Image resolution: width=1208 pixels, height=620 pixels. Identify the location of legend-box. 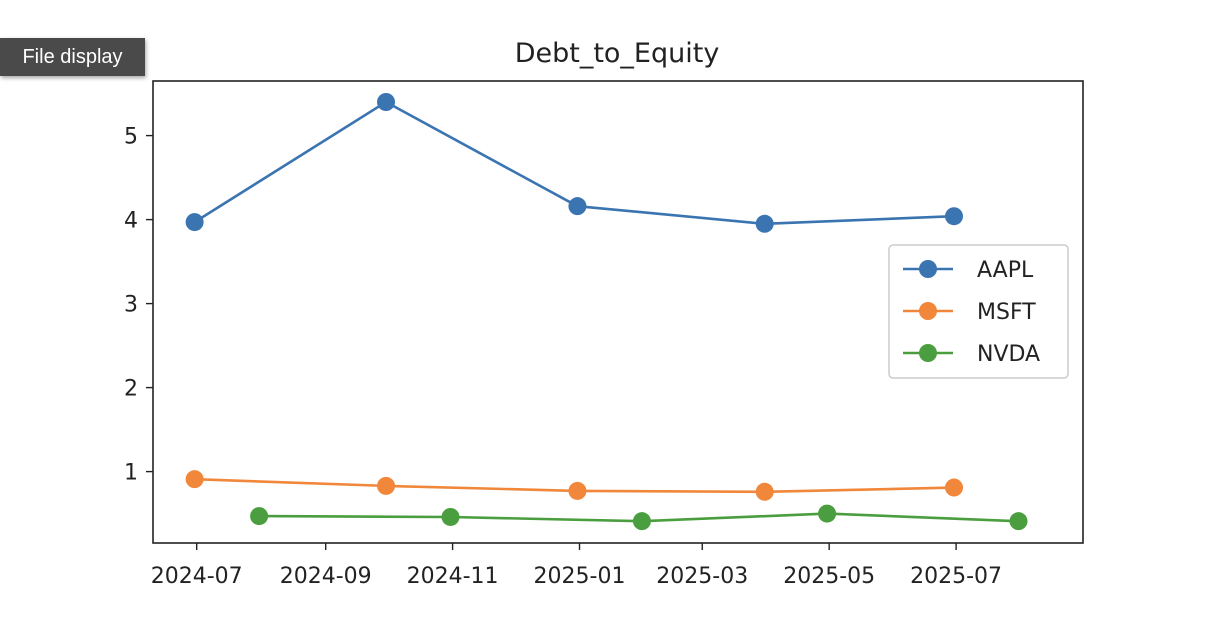
(978, 311).